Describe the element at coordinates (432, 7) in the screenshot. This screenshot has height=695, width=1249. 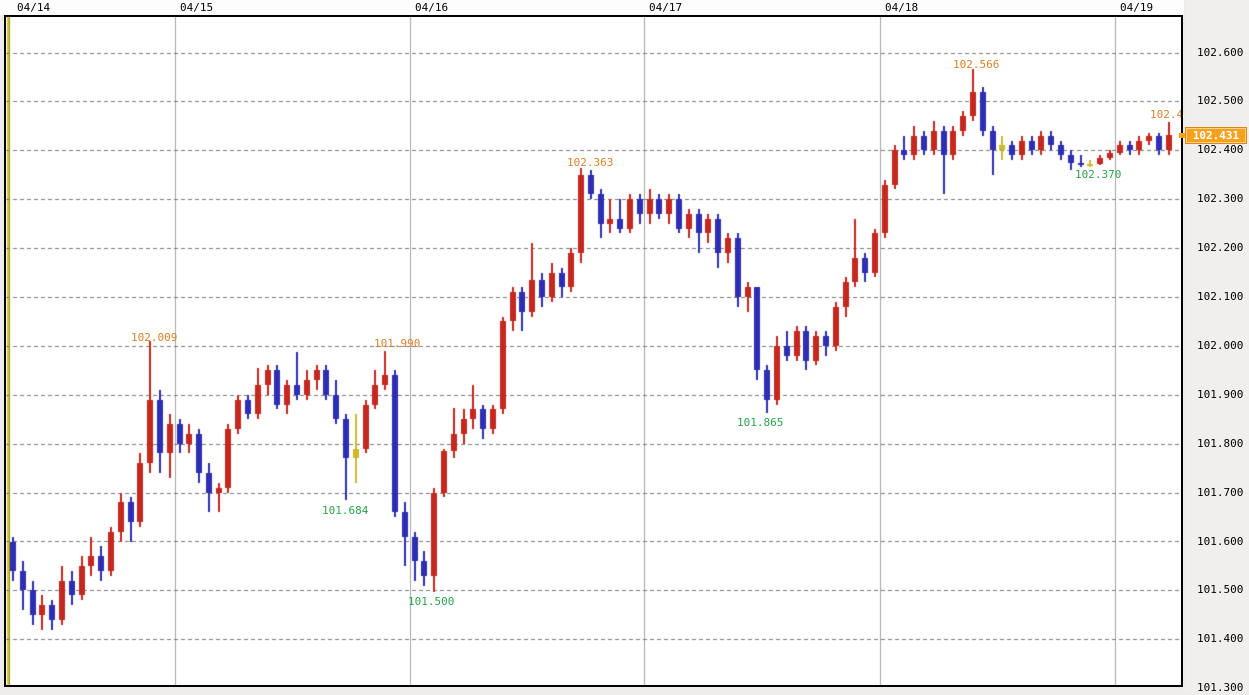
I see `date-label: 04/16` at that location.